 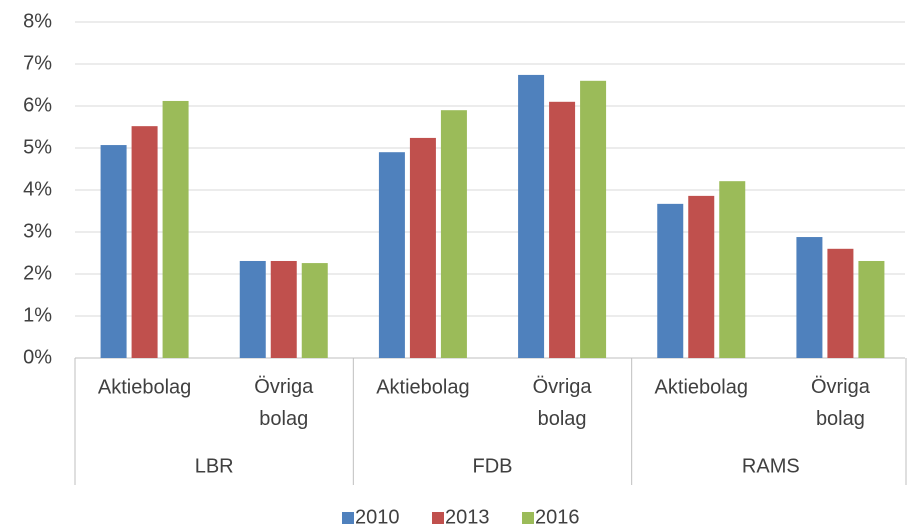 What do you see at coordinates (37, 273) in the screenshot?
I see `y-tick-label: 2%` at bounding box center [37, 273].